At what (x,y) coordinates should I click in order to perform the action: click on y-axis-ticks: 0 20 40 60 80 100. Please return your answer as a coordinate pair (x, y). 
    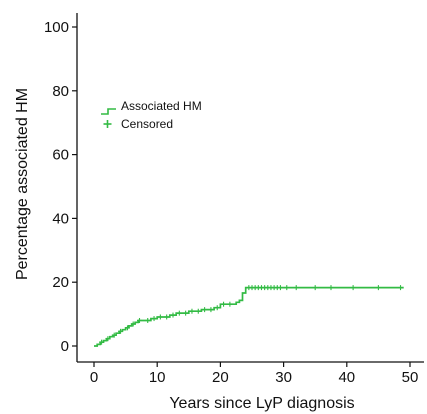
    Looking at the image, I should click on (60, 187).